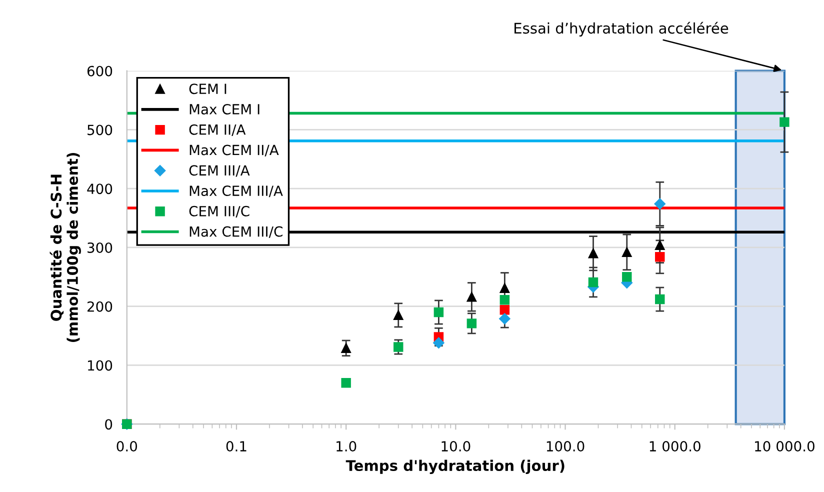  Describe the element at coordinates (346, 446) in the screenshot. I see `x-tick-label: 1.0` at that location.